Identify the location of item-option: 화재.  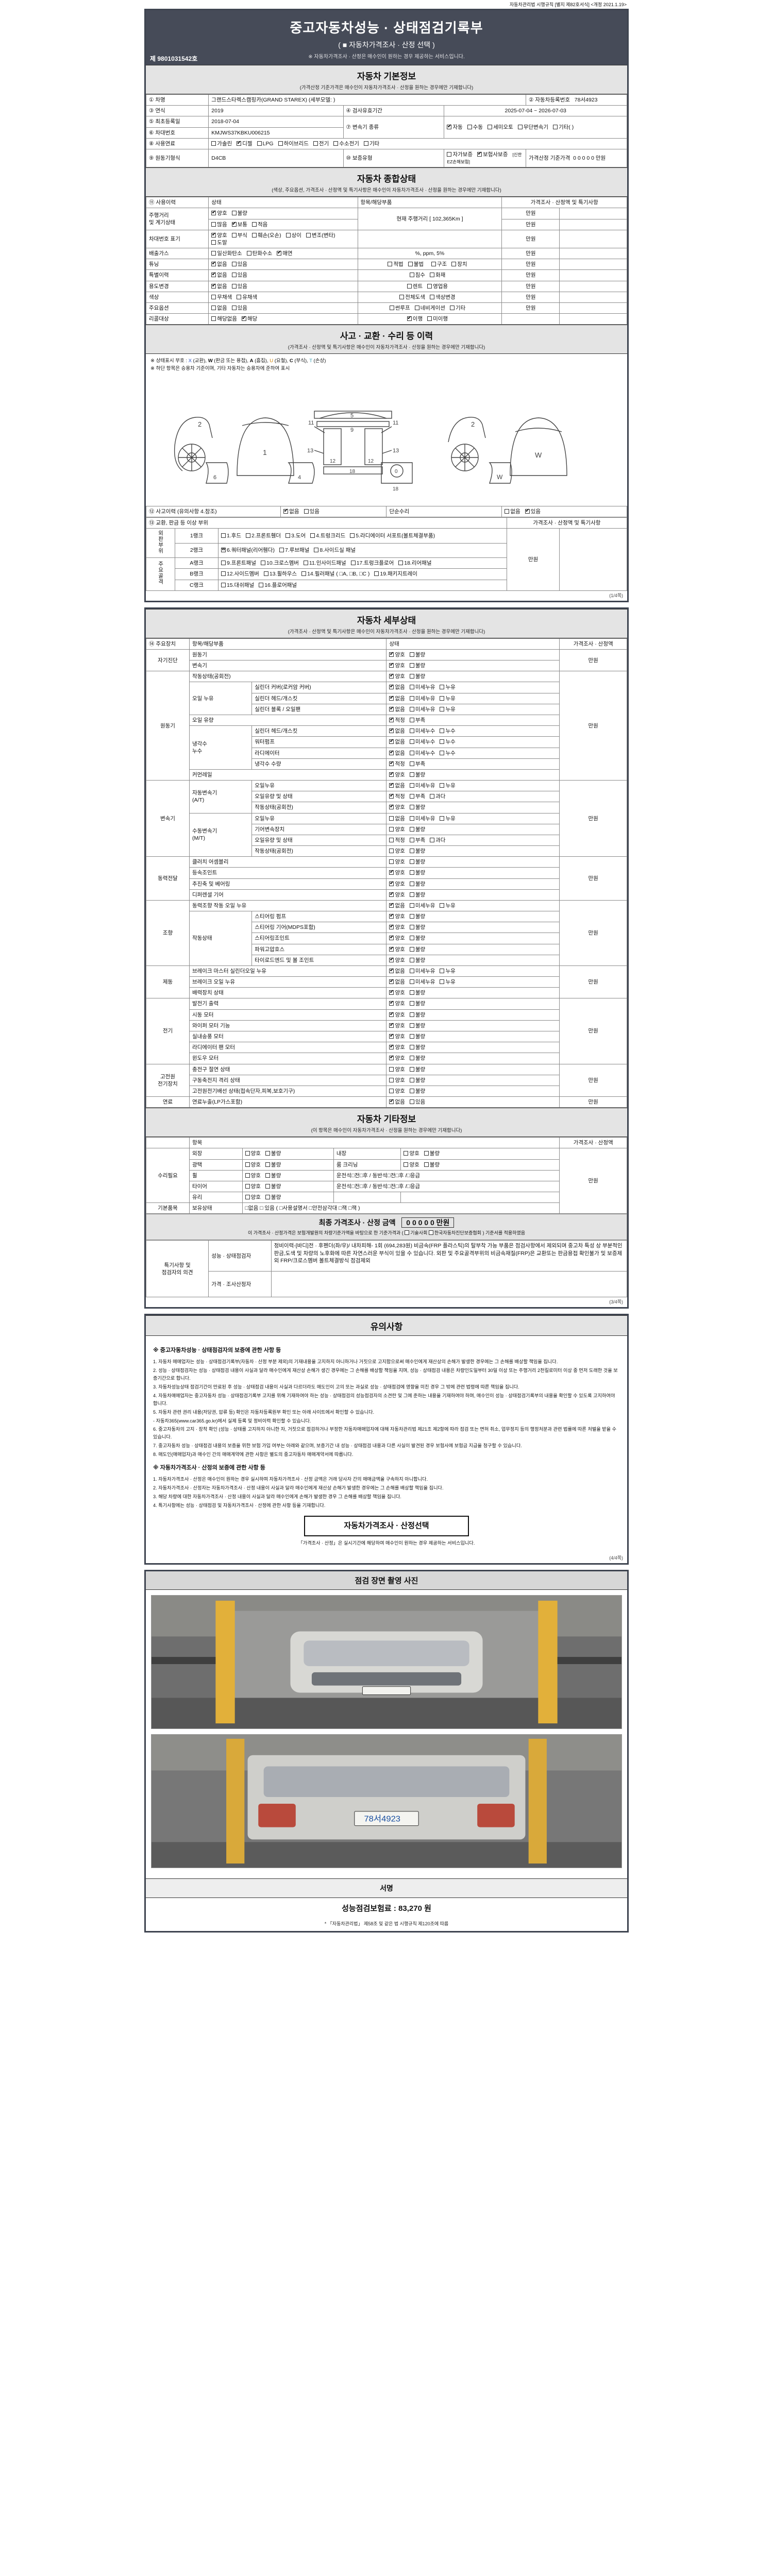
(437, 275).